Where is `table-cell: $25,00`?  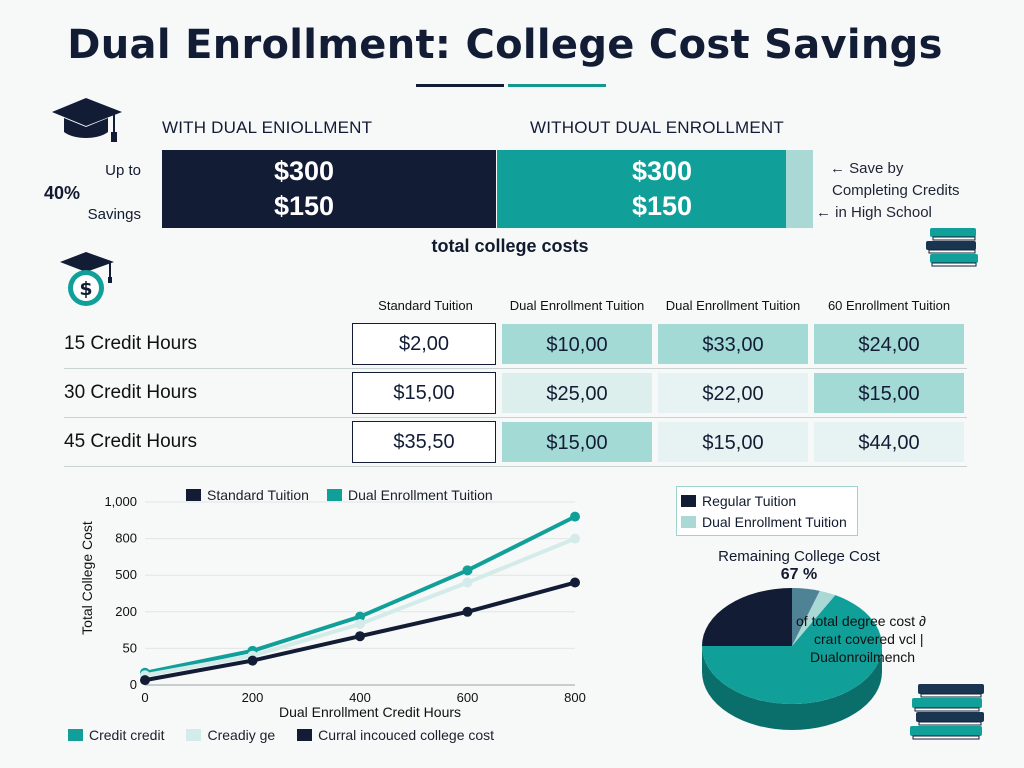
table-cell: $25,00 is located at coordinates (577, 393).